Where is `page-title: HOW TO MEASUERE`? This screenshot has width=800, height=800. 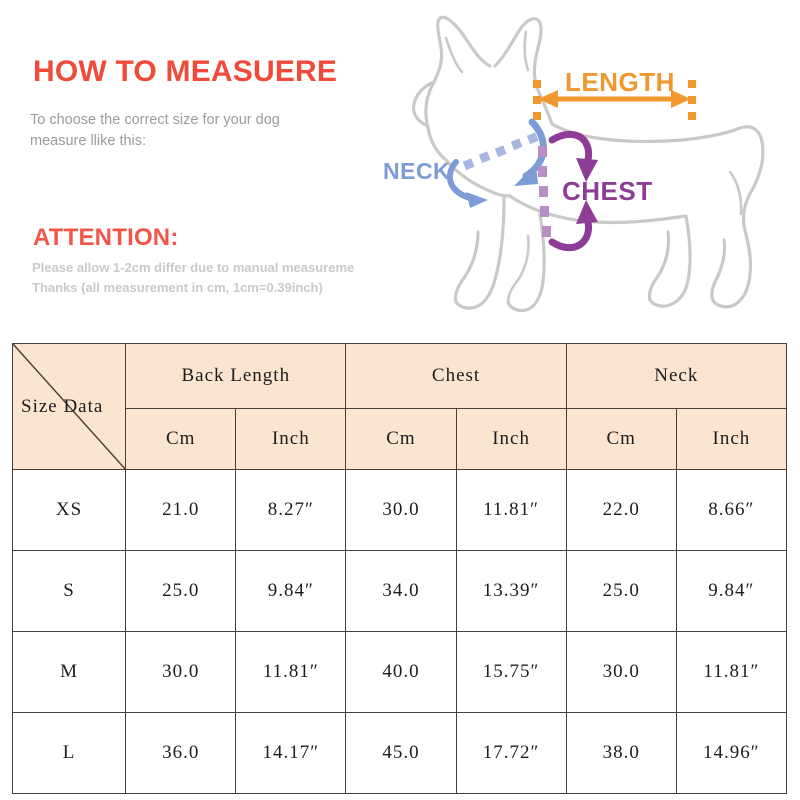 page-title: HOW TO MEASUERE is located at coordinates (185, 71).